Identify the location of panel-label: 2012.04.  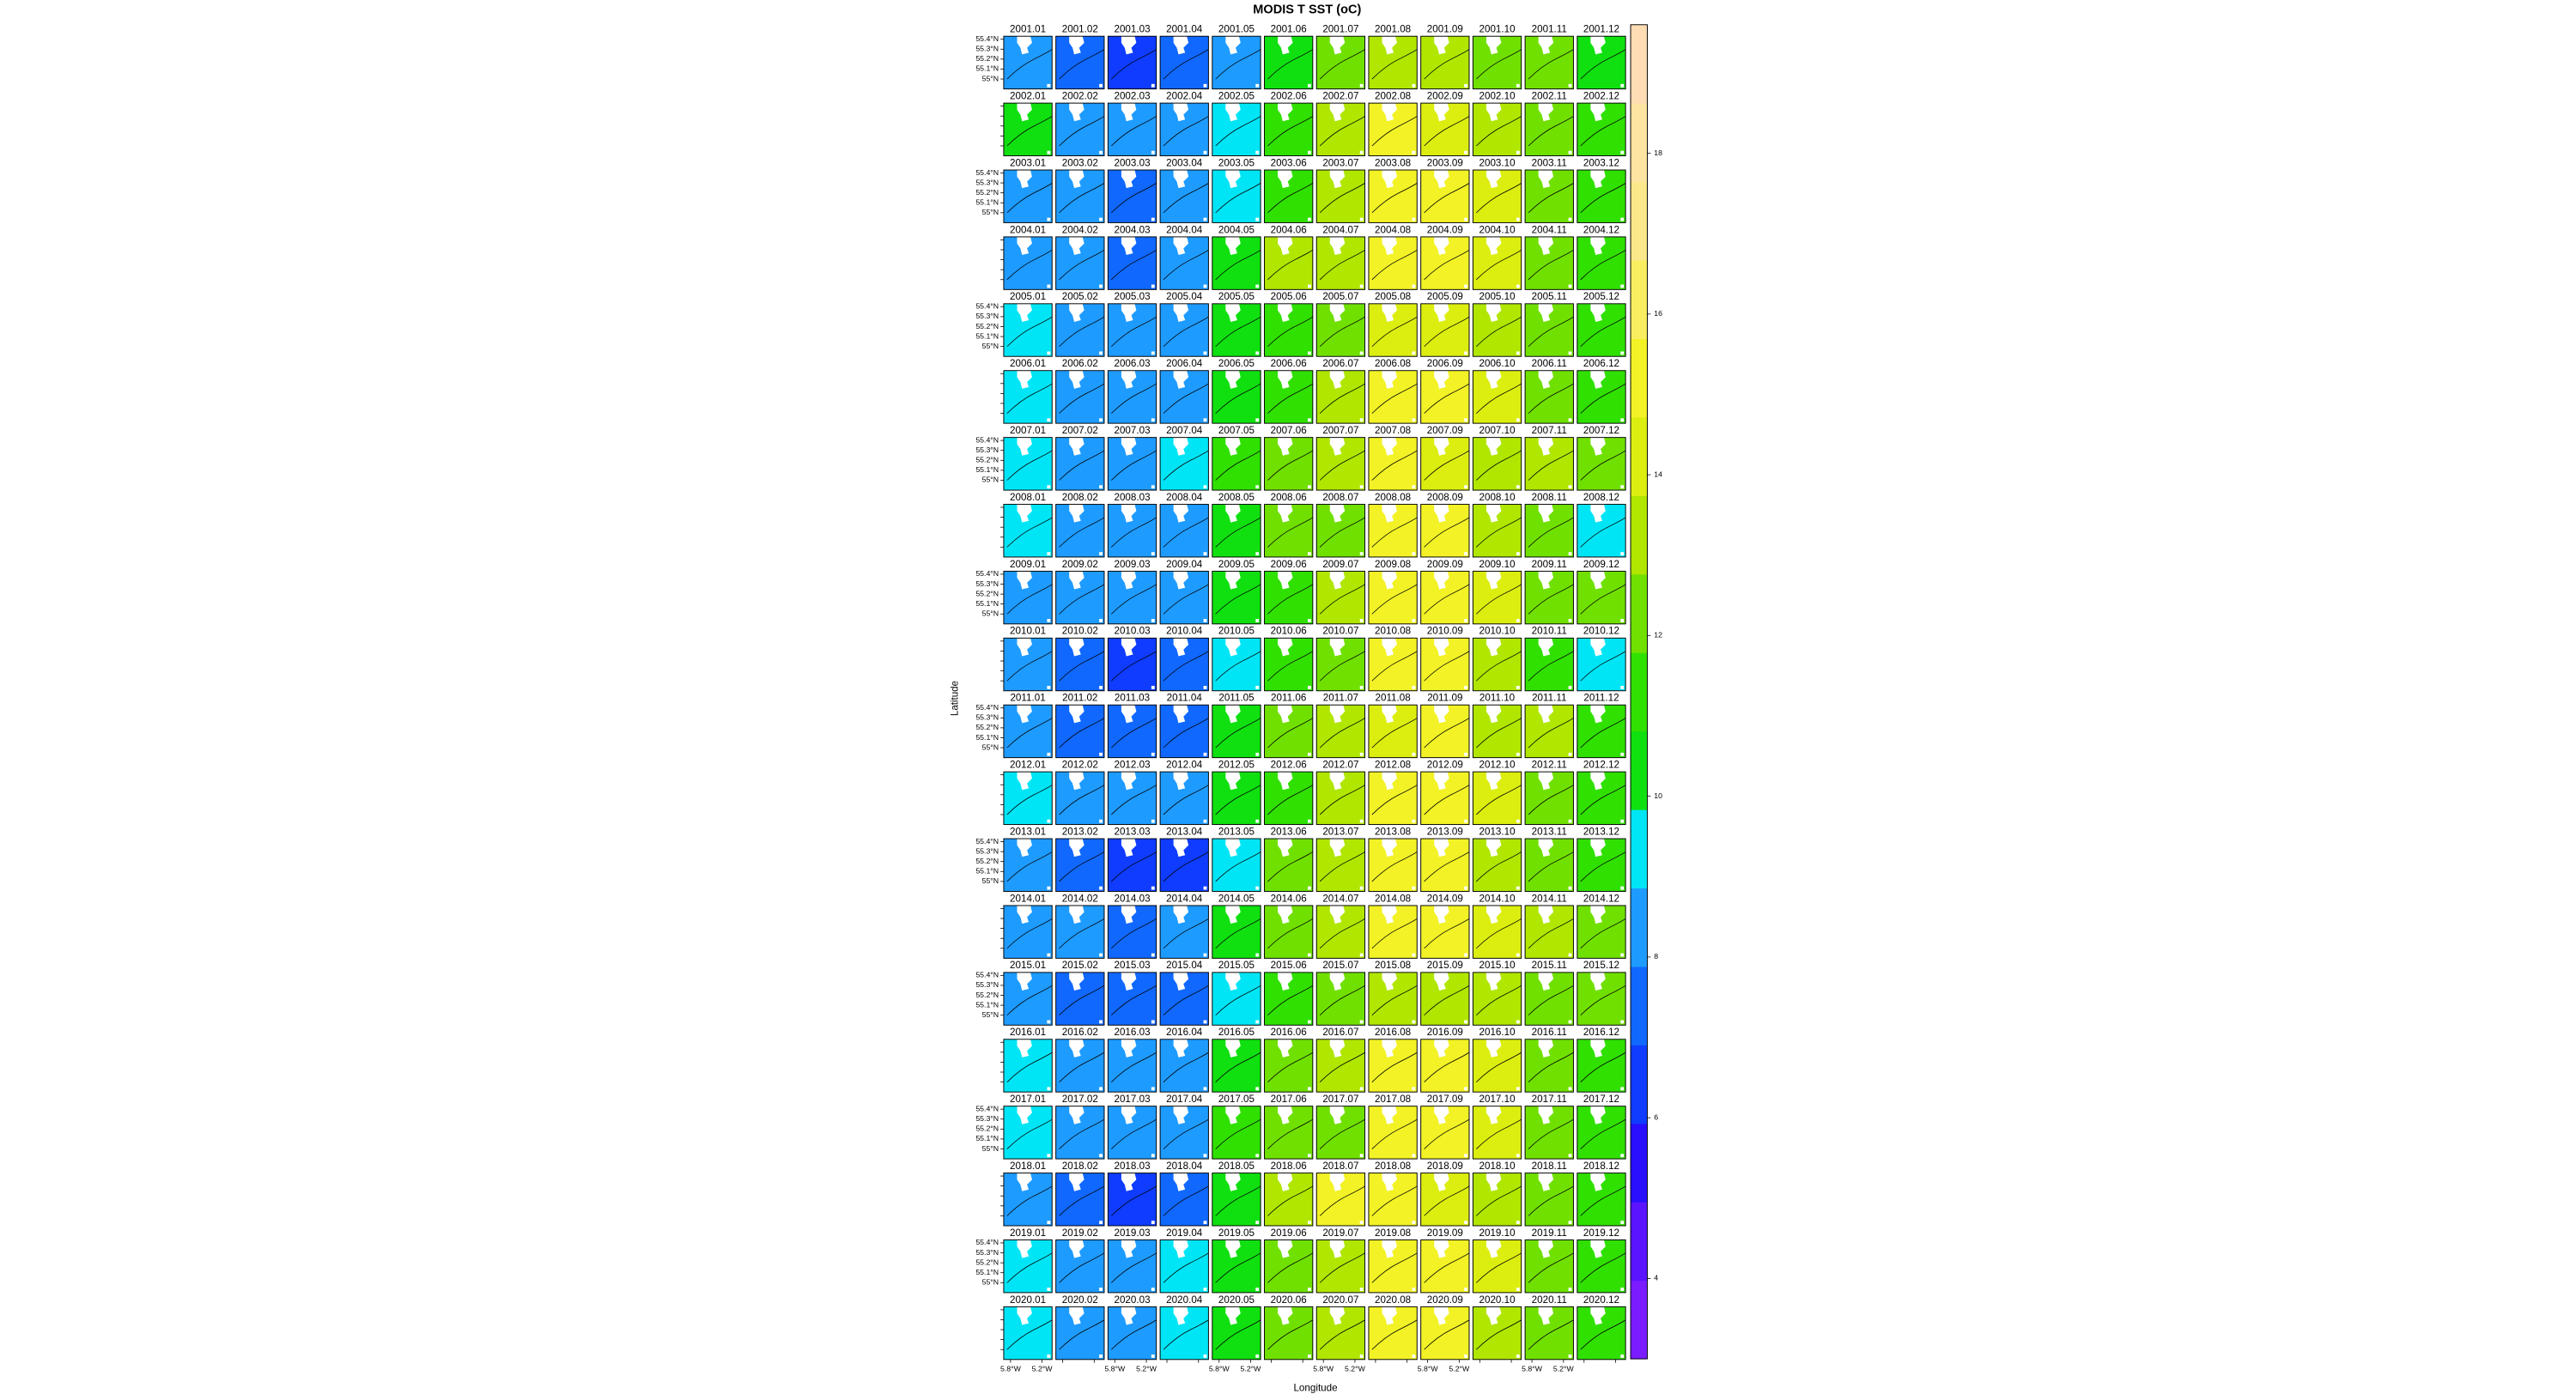
(1184, 766).